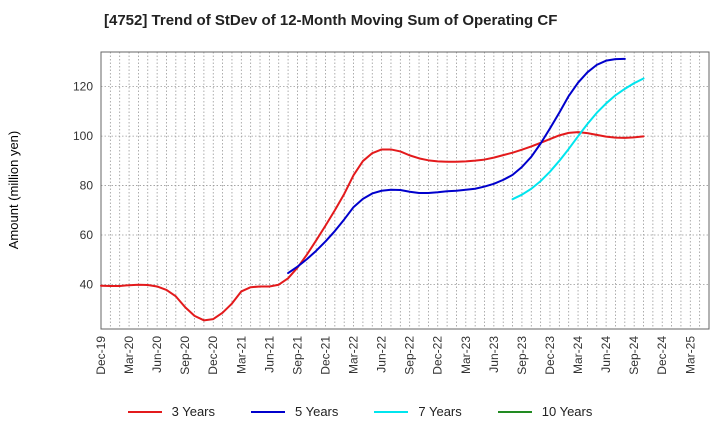 Image resolution: width=720 pixels, height=440 pixels. What do you see at coordinates (360, 411) in the screenshot?
I see `legend: 3 Years 5 Years 7 Years 10 Years` at bounding box center [360, 411].